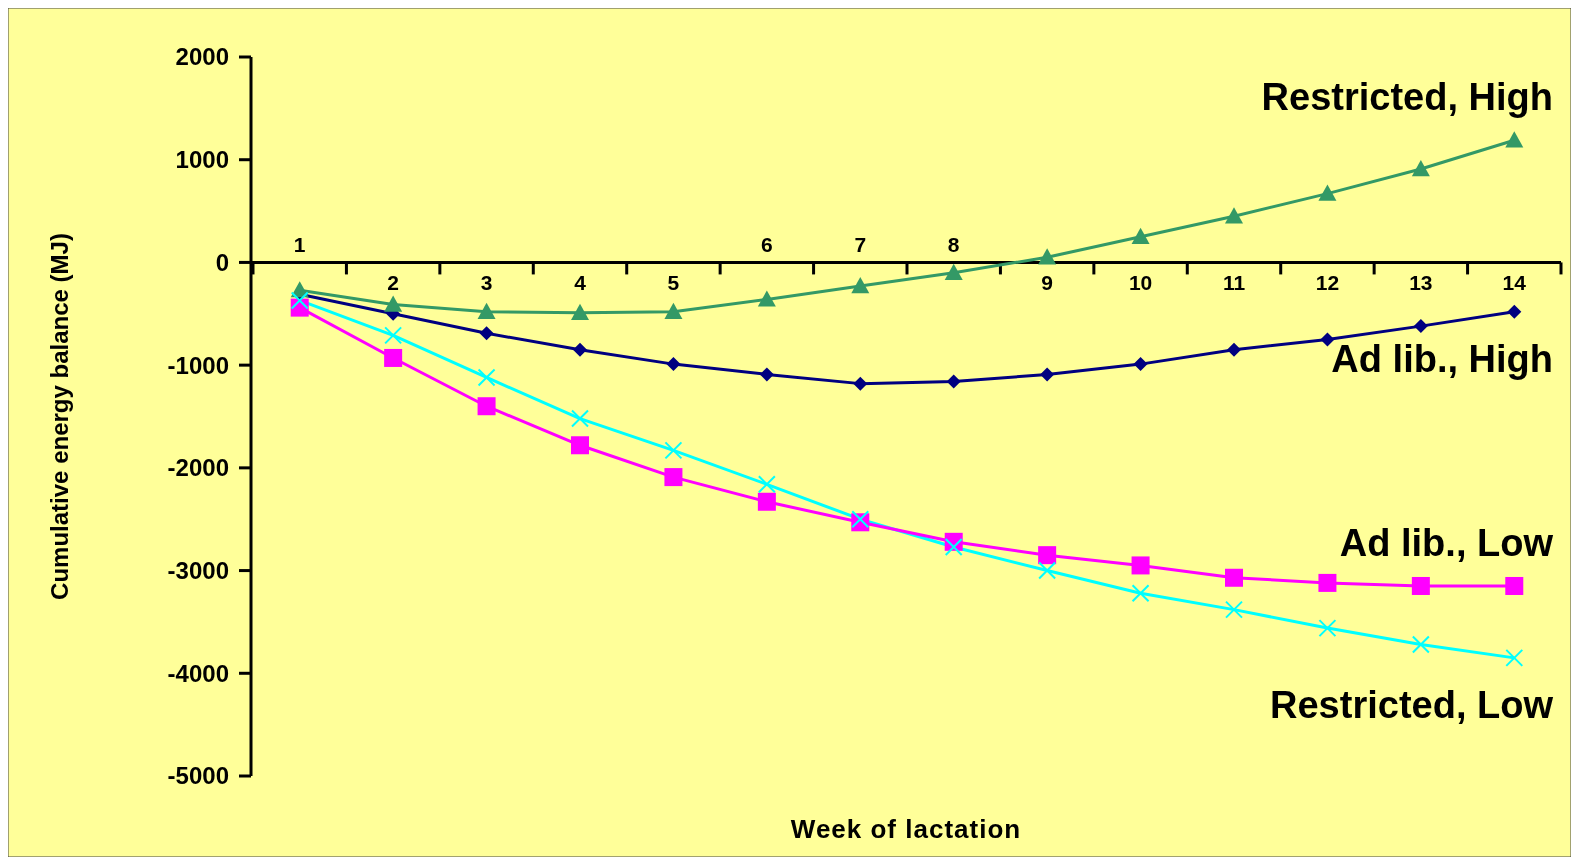  What do you see at coordinates (198, 468) in the screenshot?
I see `y-tick-label: -2000` at bounding box center [198, 468].